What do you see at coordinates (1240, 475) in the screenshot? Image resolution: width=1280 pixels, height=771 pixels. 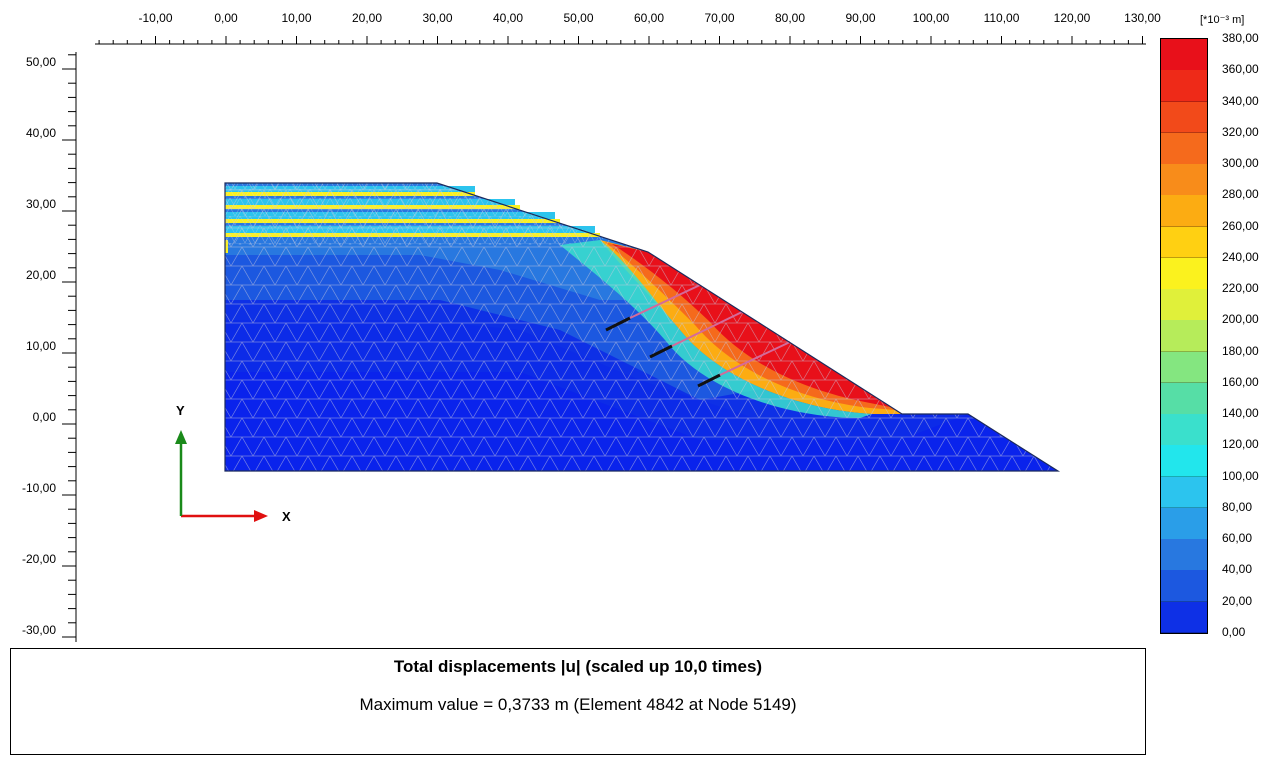 I see `legend-label: 100,00` at bounding box center [1240, 475].